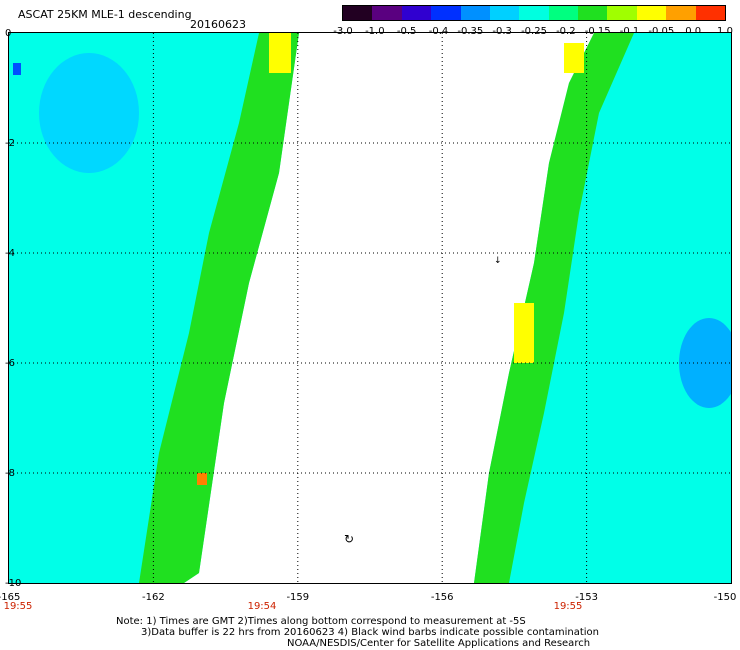  What do you see at coordinates (661, 31) in the screenshot?
I see `colorbar-tick-label: -0.05` at bounding box center [661, 31].